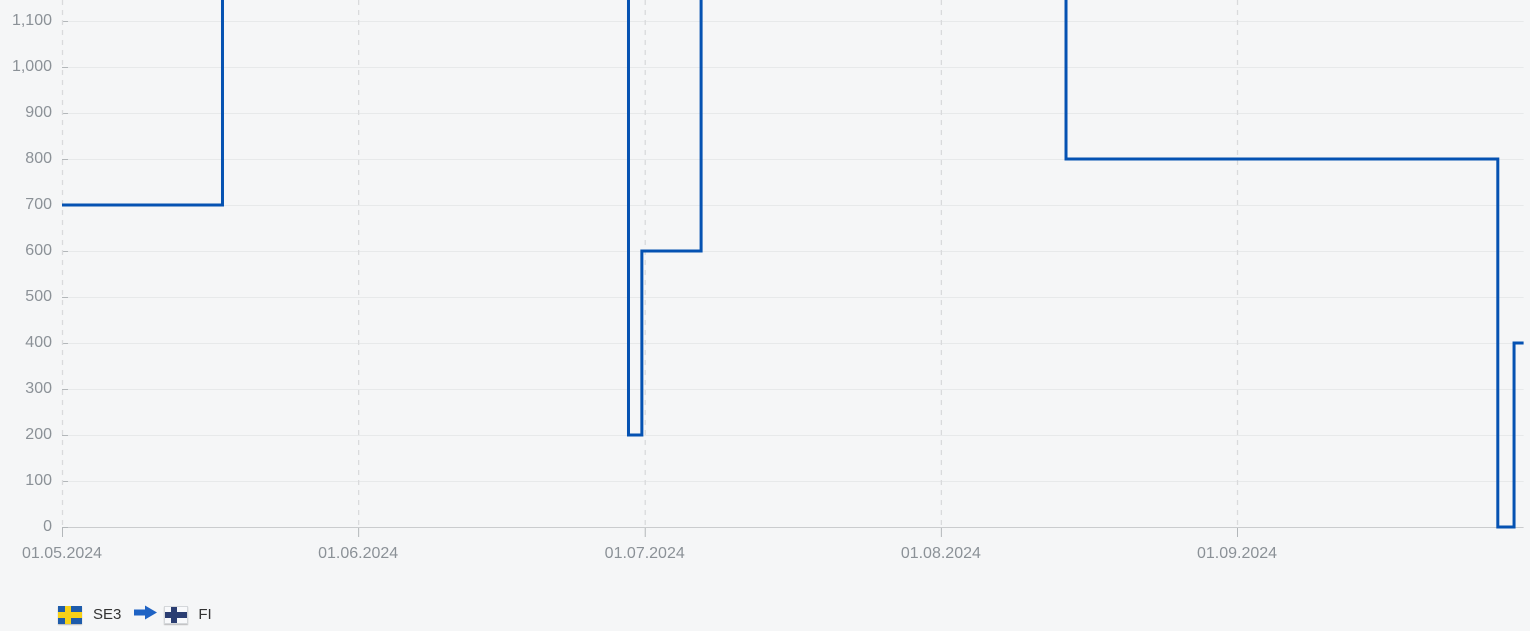 Image resolution: width=1530 pixels, height=631 pixels. I want to click on y-axis-label: 500, so click(38, 296).